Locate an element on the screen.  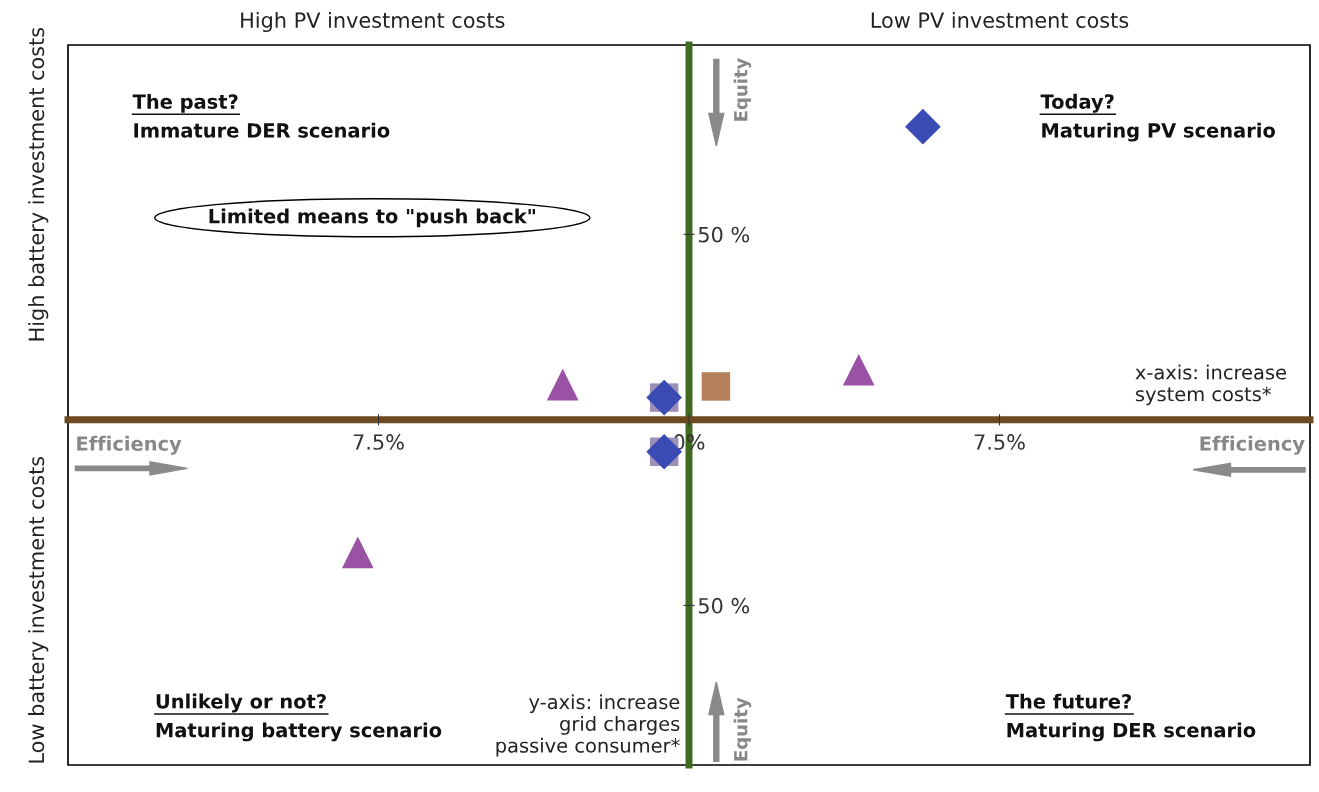
annotation: Unlikely or not? is located at coordinates (241, 703).